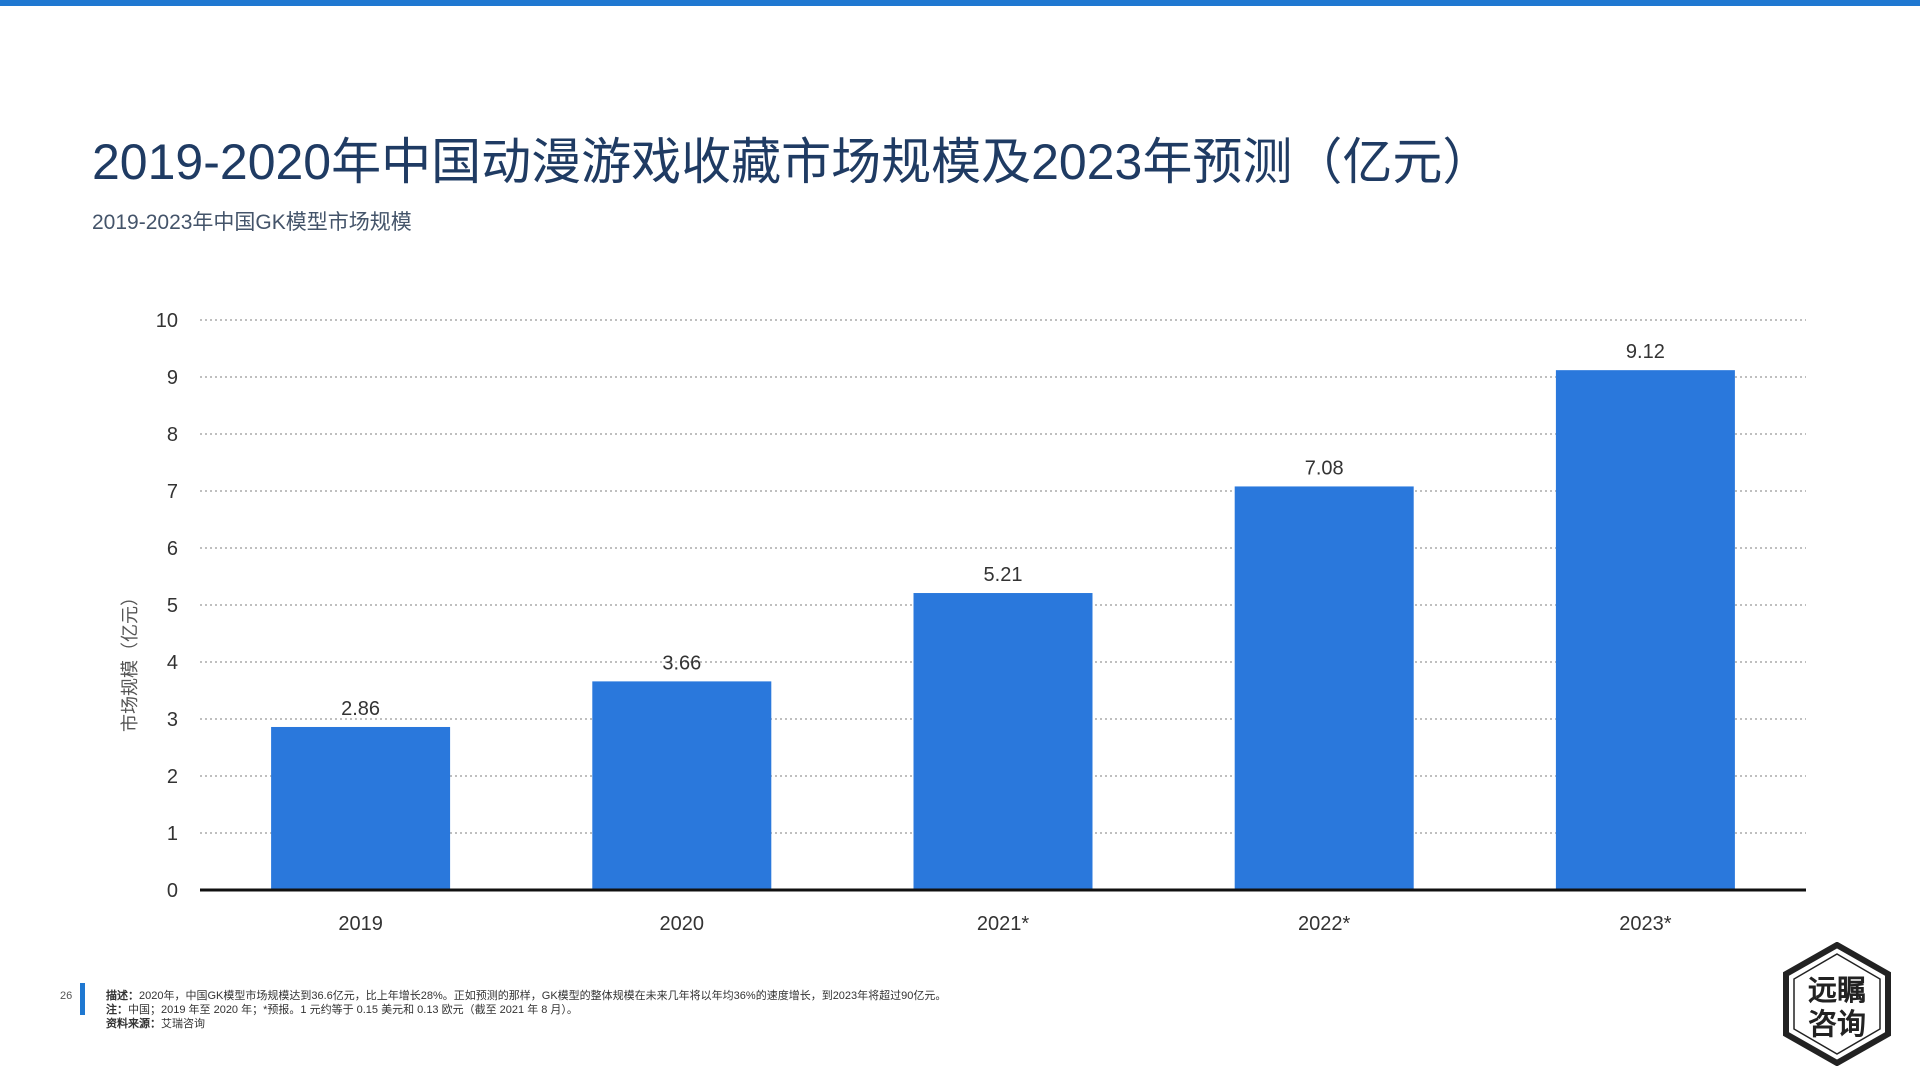 This screenshot has width=1920, height=1080. I want to click on data-label: 9.12, so click(1645, 352).